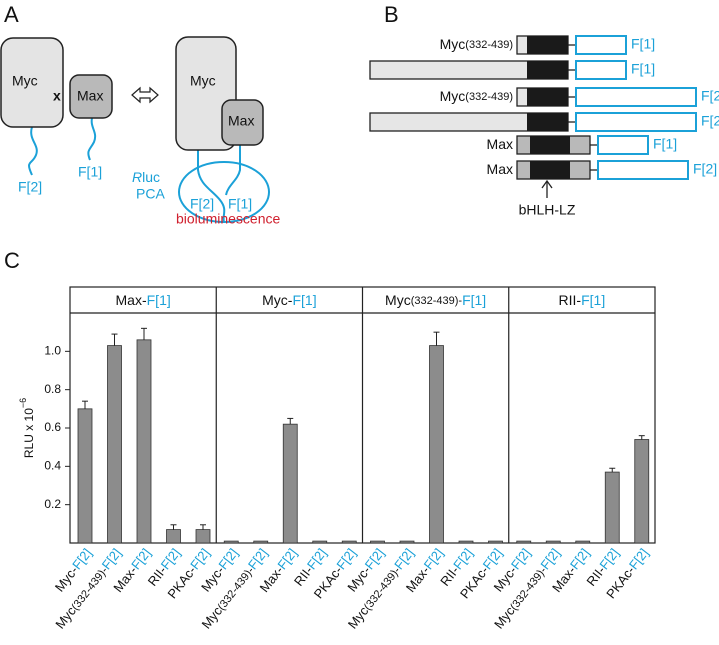 This screenshot has height=645, width=719. What do you see at coordinates (137, 177) in the screenshot?
I see `reporter-part: R` at bounding box center [137, 177].